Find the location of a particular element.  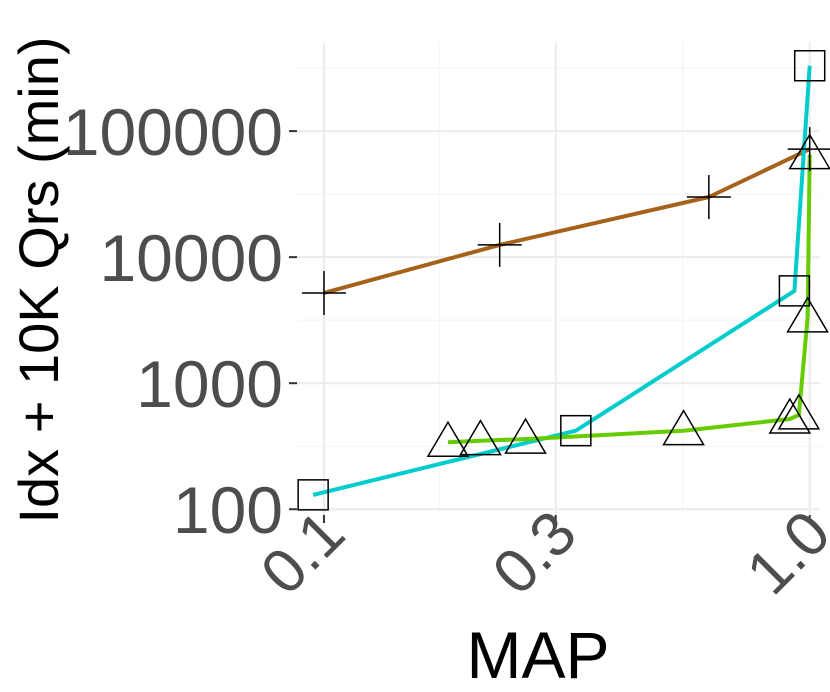

y-tick-label: 100 is located at coordinates (228, 510).